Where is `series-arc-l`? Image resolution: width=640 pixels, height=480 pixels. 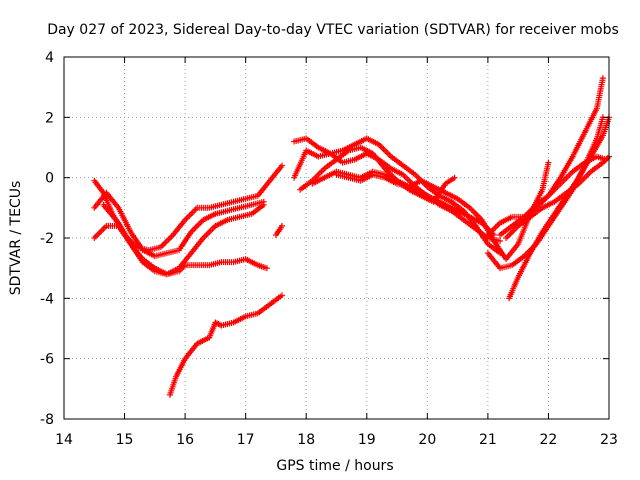
series-arc-l is located at coordinates (545, 193).